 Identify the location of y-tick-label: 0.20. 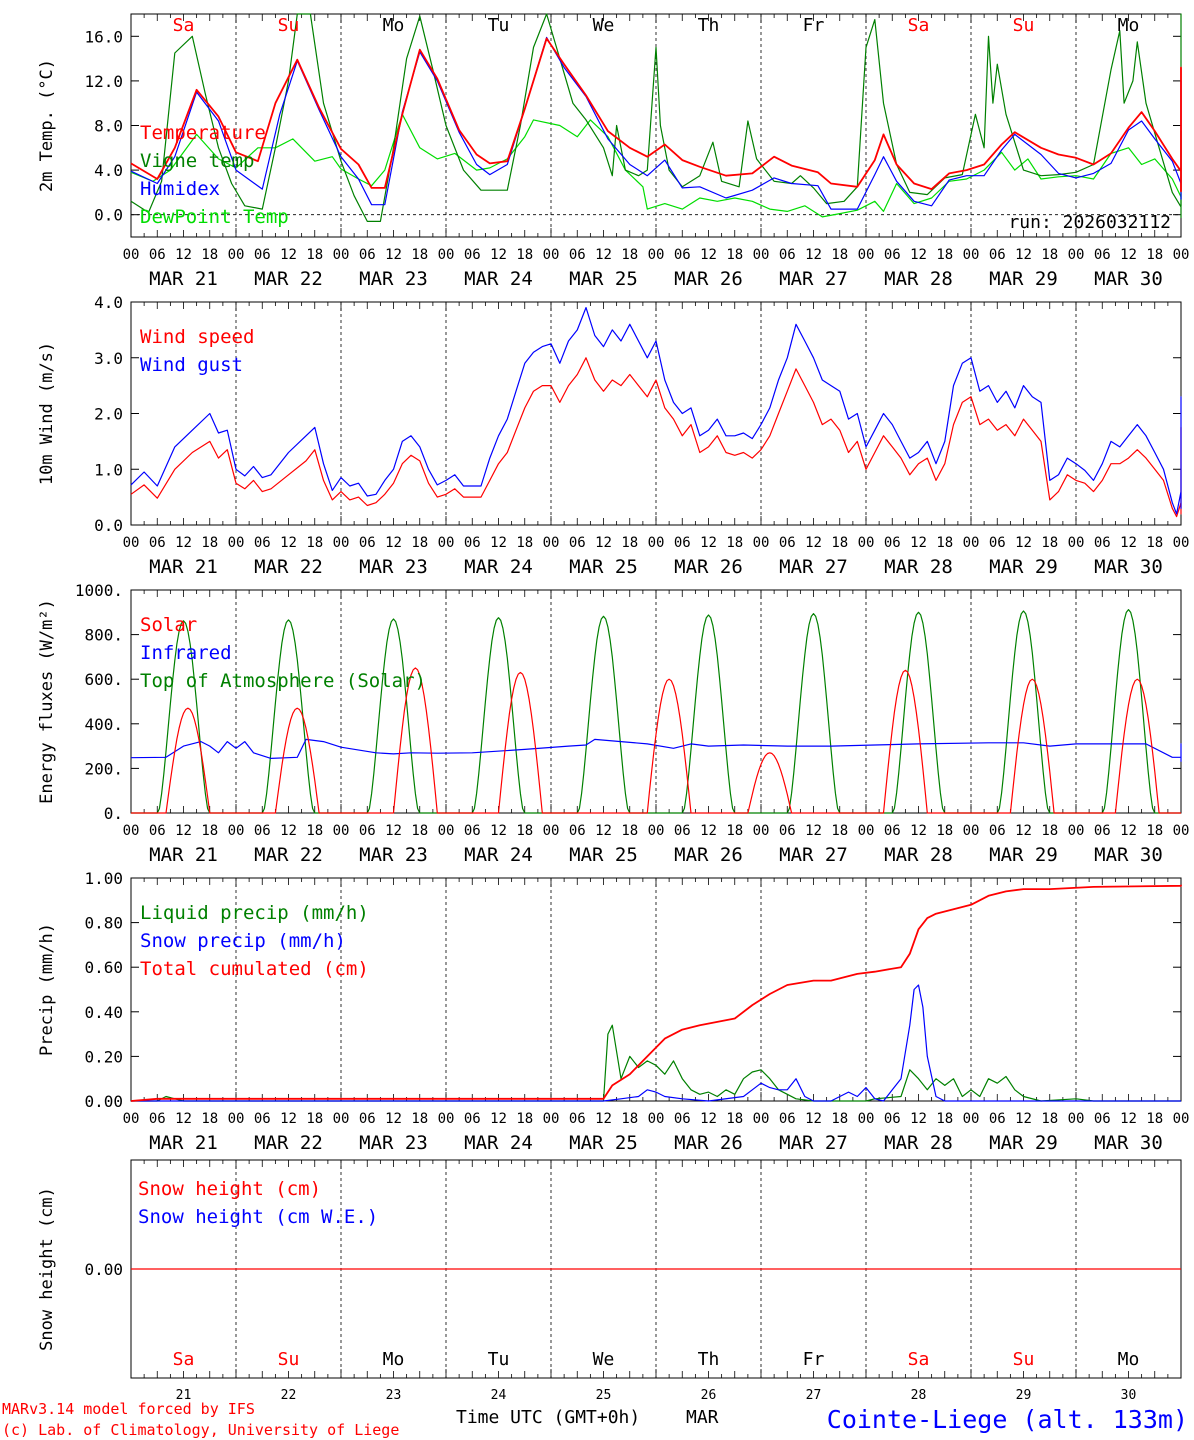
(103, 1056).